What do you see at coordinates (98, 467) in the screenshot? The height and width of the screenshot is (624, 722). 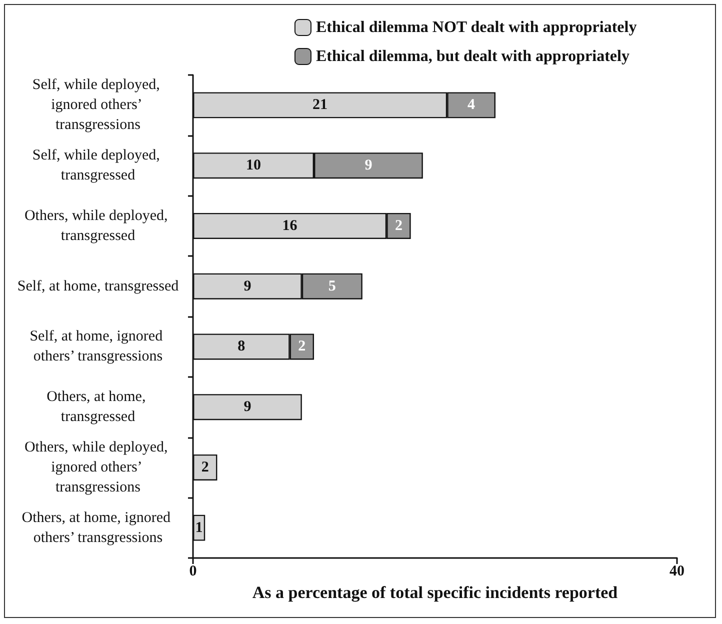 I see `y-tick-label: Others, while deployed, ignored others’ transgressions` at bounding box center [98, 467].